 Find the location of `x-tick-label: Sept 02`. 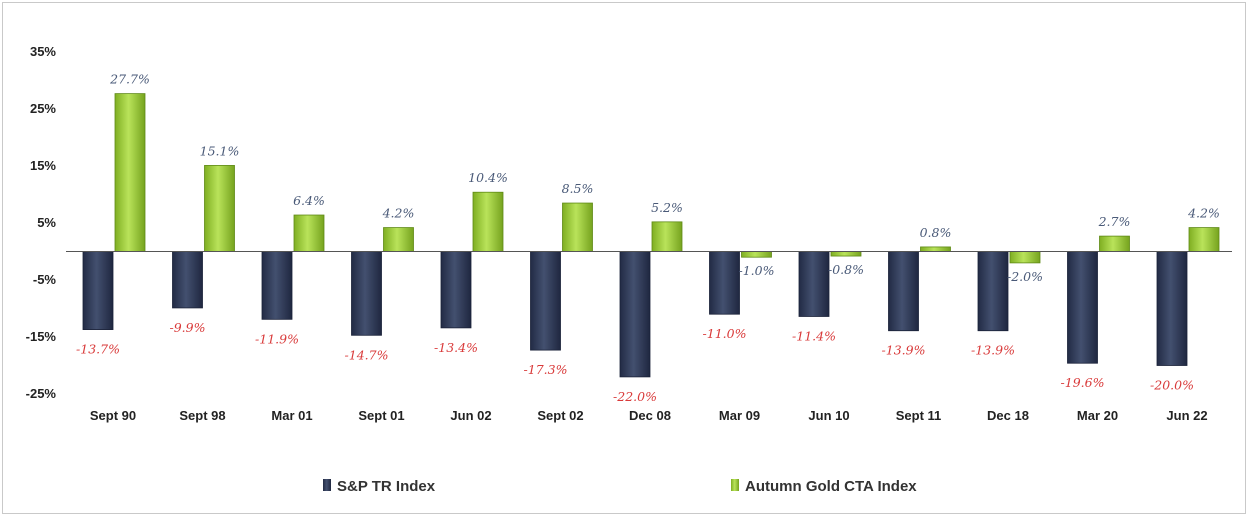

x-tick-label: Sept 02 is located at coordinates (560, 415).